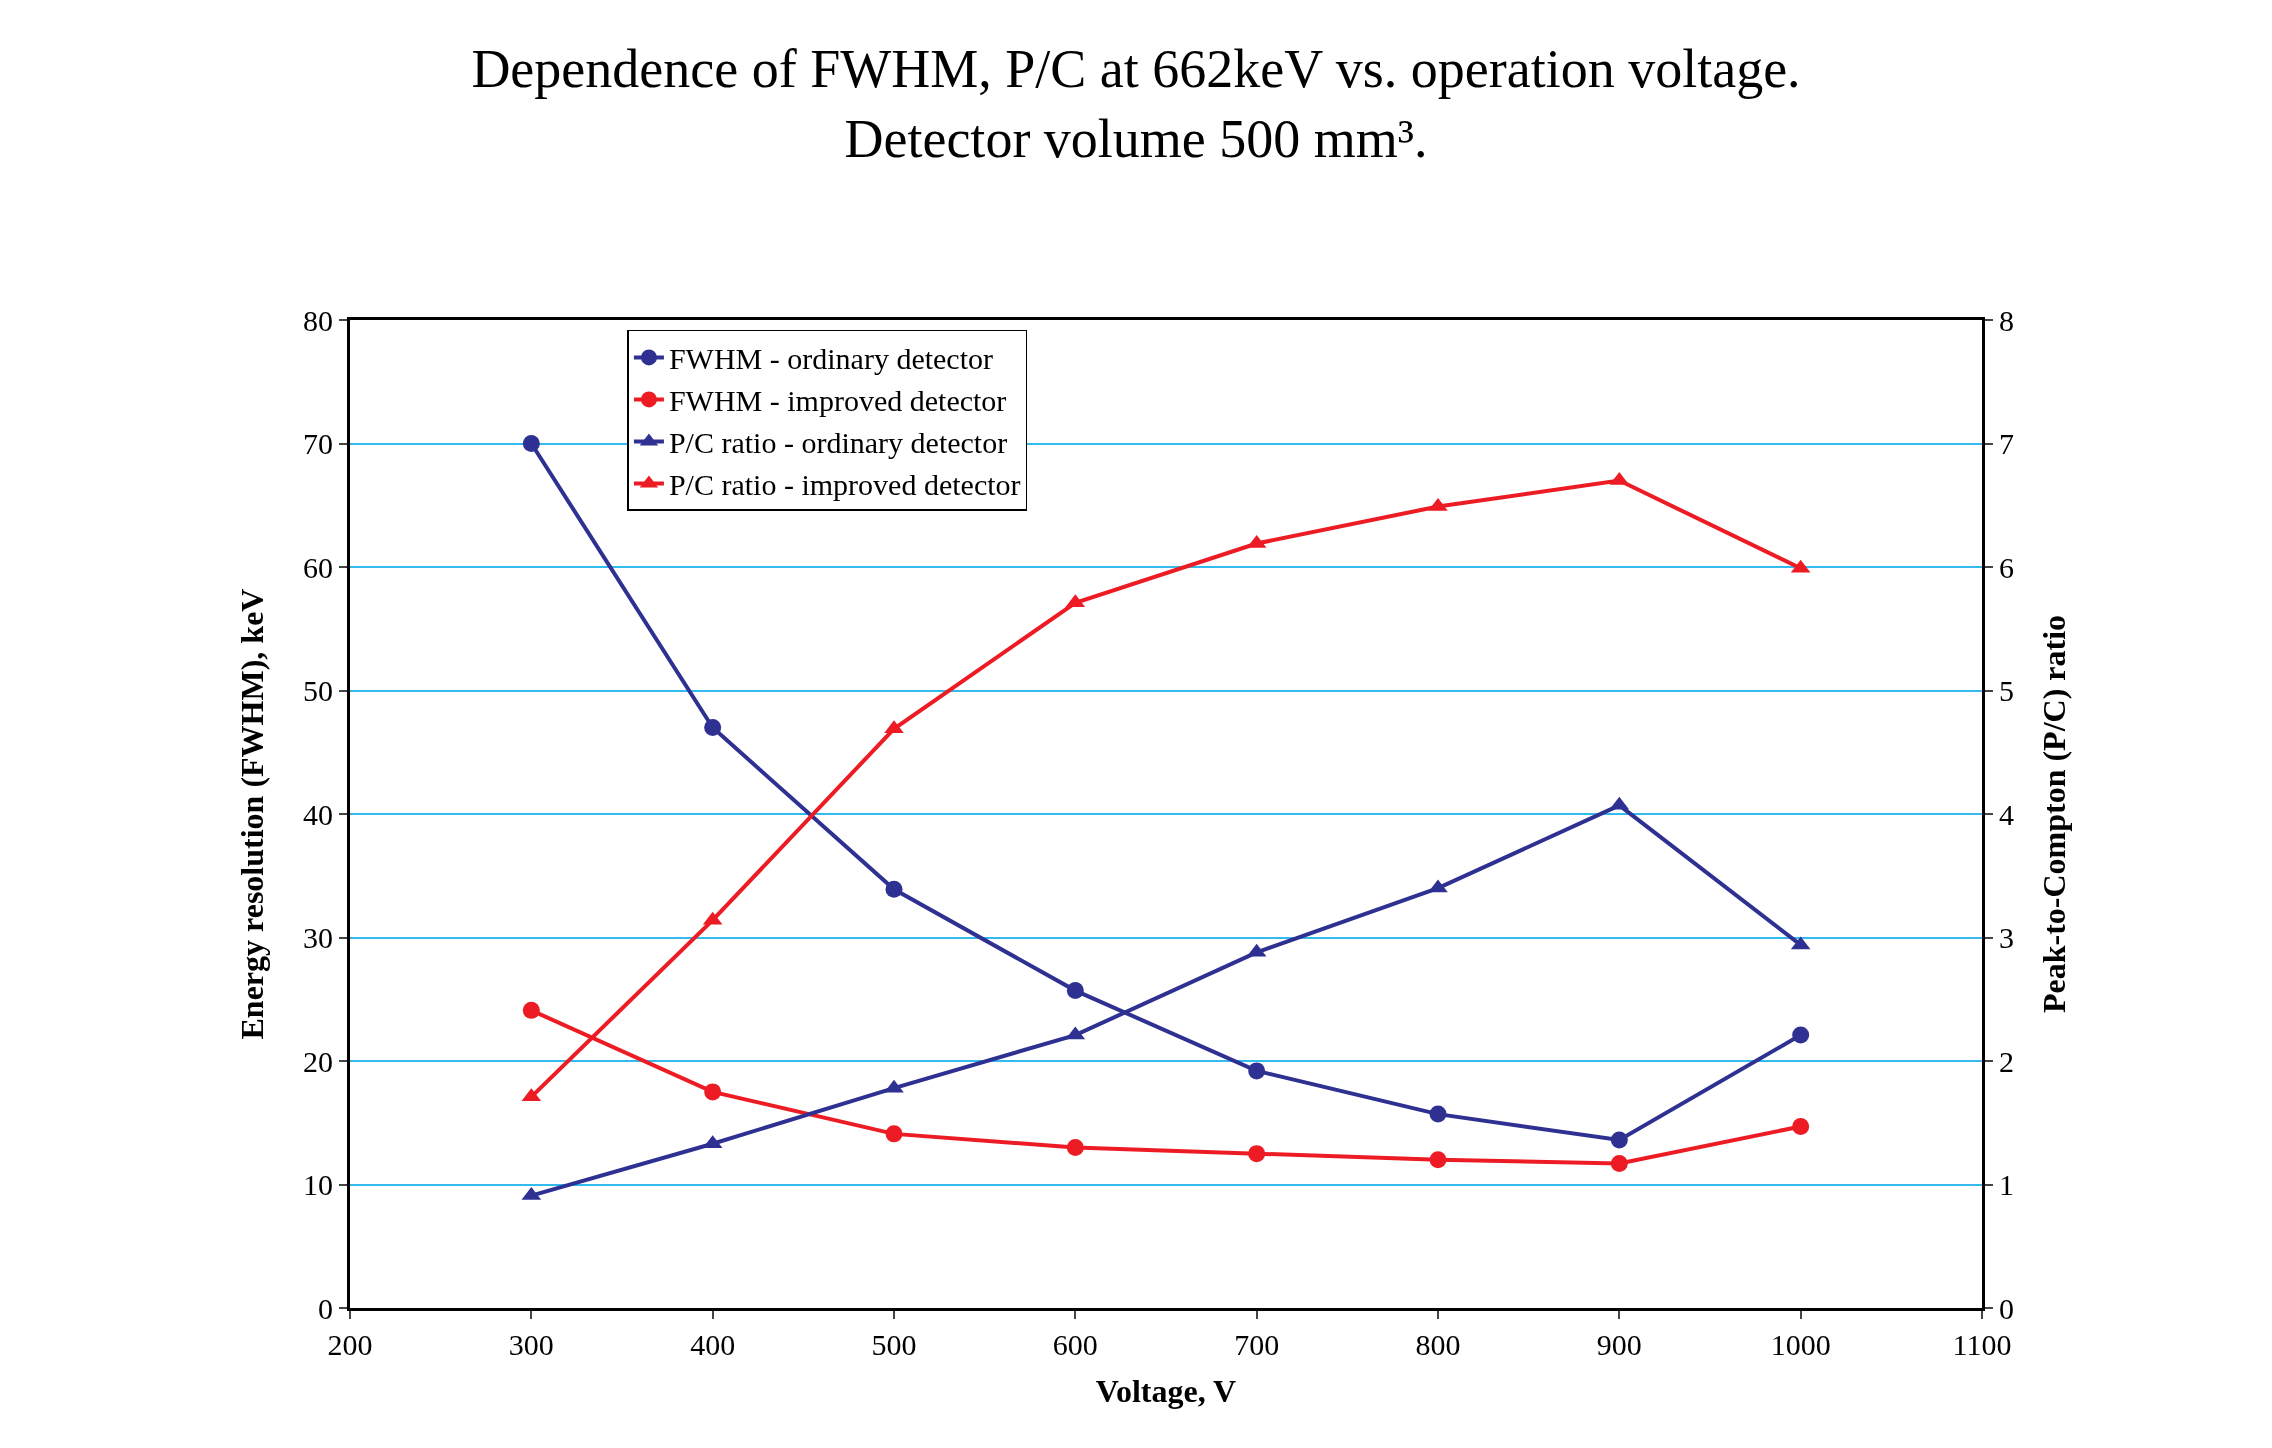 The height and width of the screenshot is (1448, 2272). I want to click on y-tick-label: 40, so click(318, 814).